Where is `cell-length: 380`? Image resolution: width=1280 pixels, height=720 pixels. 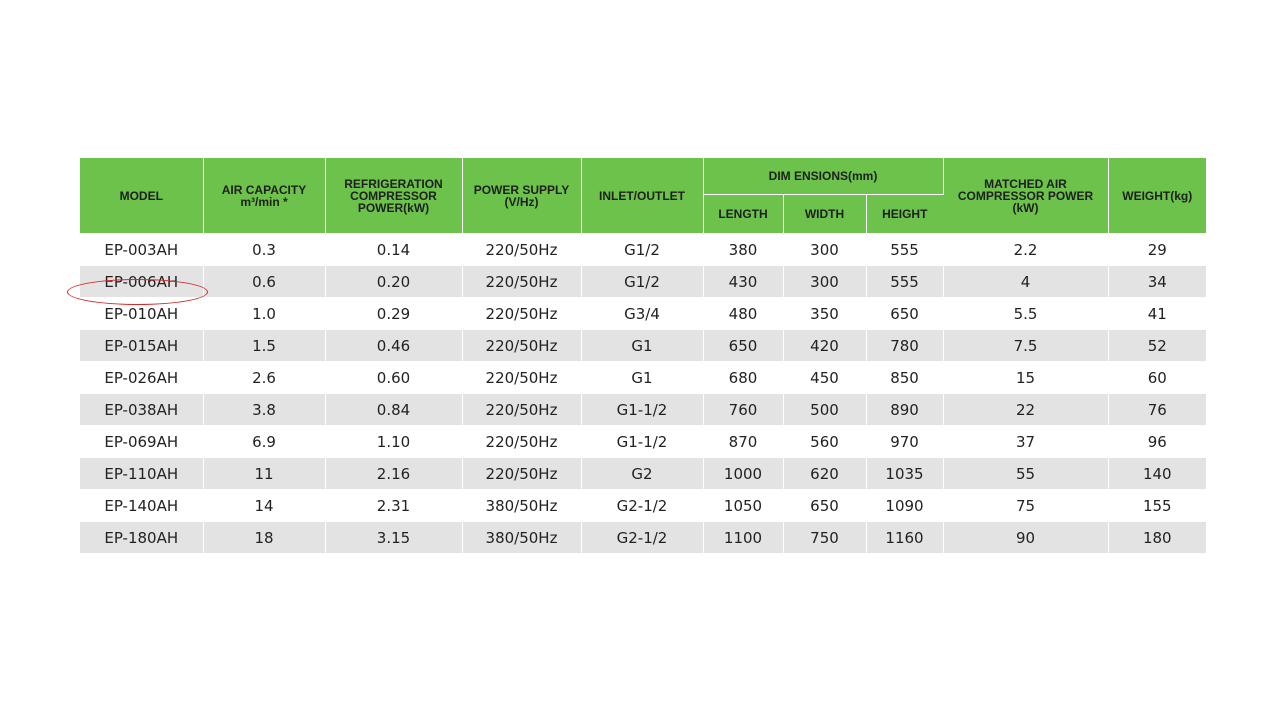
cell-length: 380 is located at coordinates (743, 249).